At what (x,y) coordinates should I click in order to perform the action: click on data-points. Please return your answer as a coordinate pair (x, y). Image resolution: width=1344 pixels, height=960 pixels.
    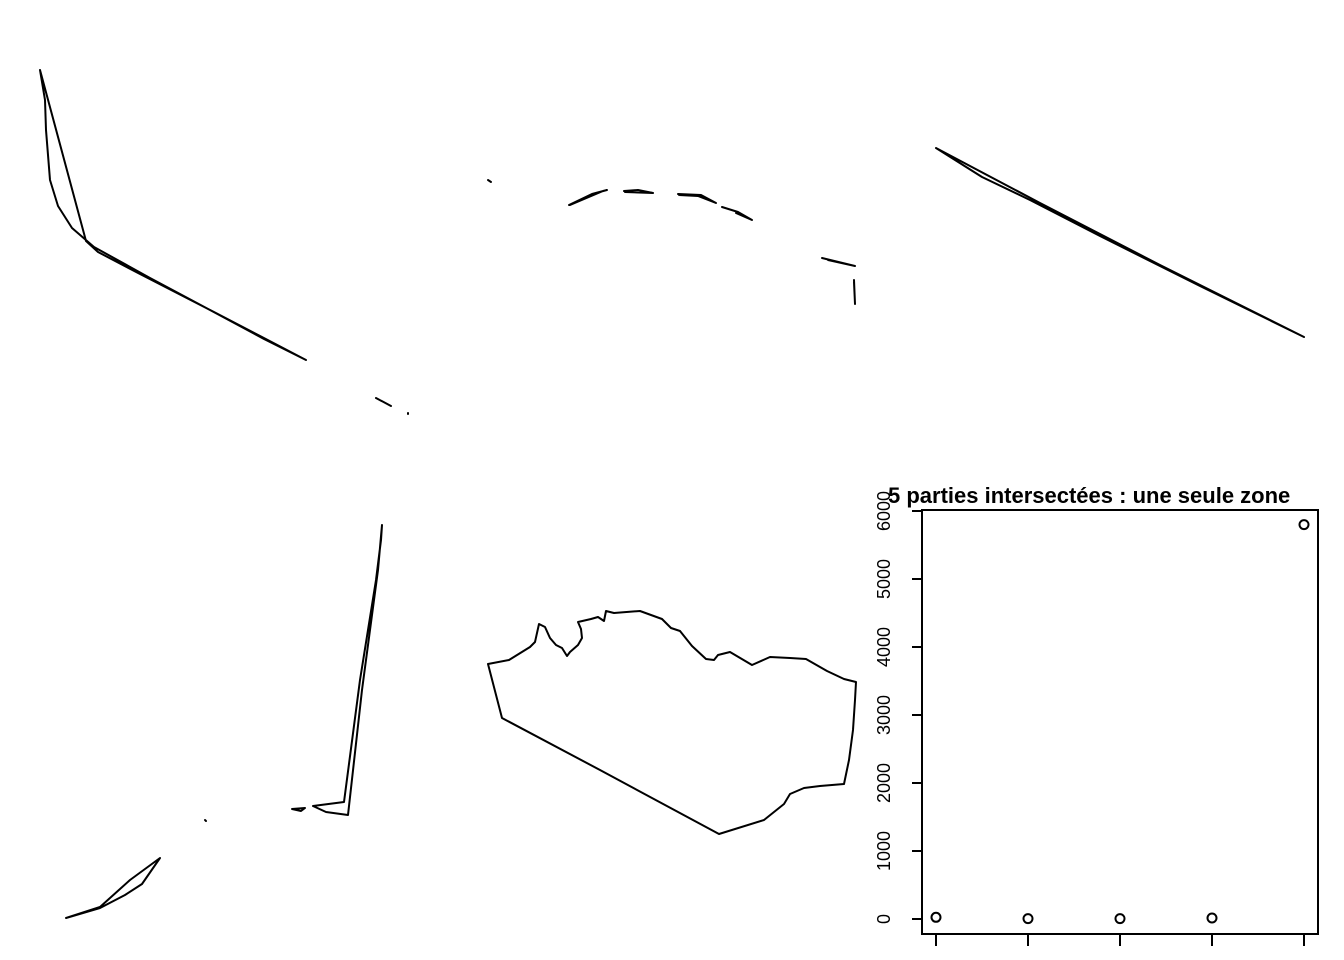
    Looking at the image, I should click on (1120, 722).